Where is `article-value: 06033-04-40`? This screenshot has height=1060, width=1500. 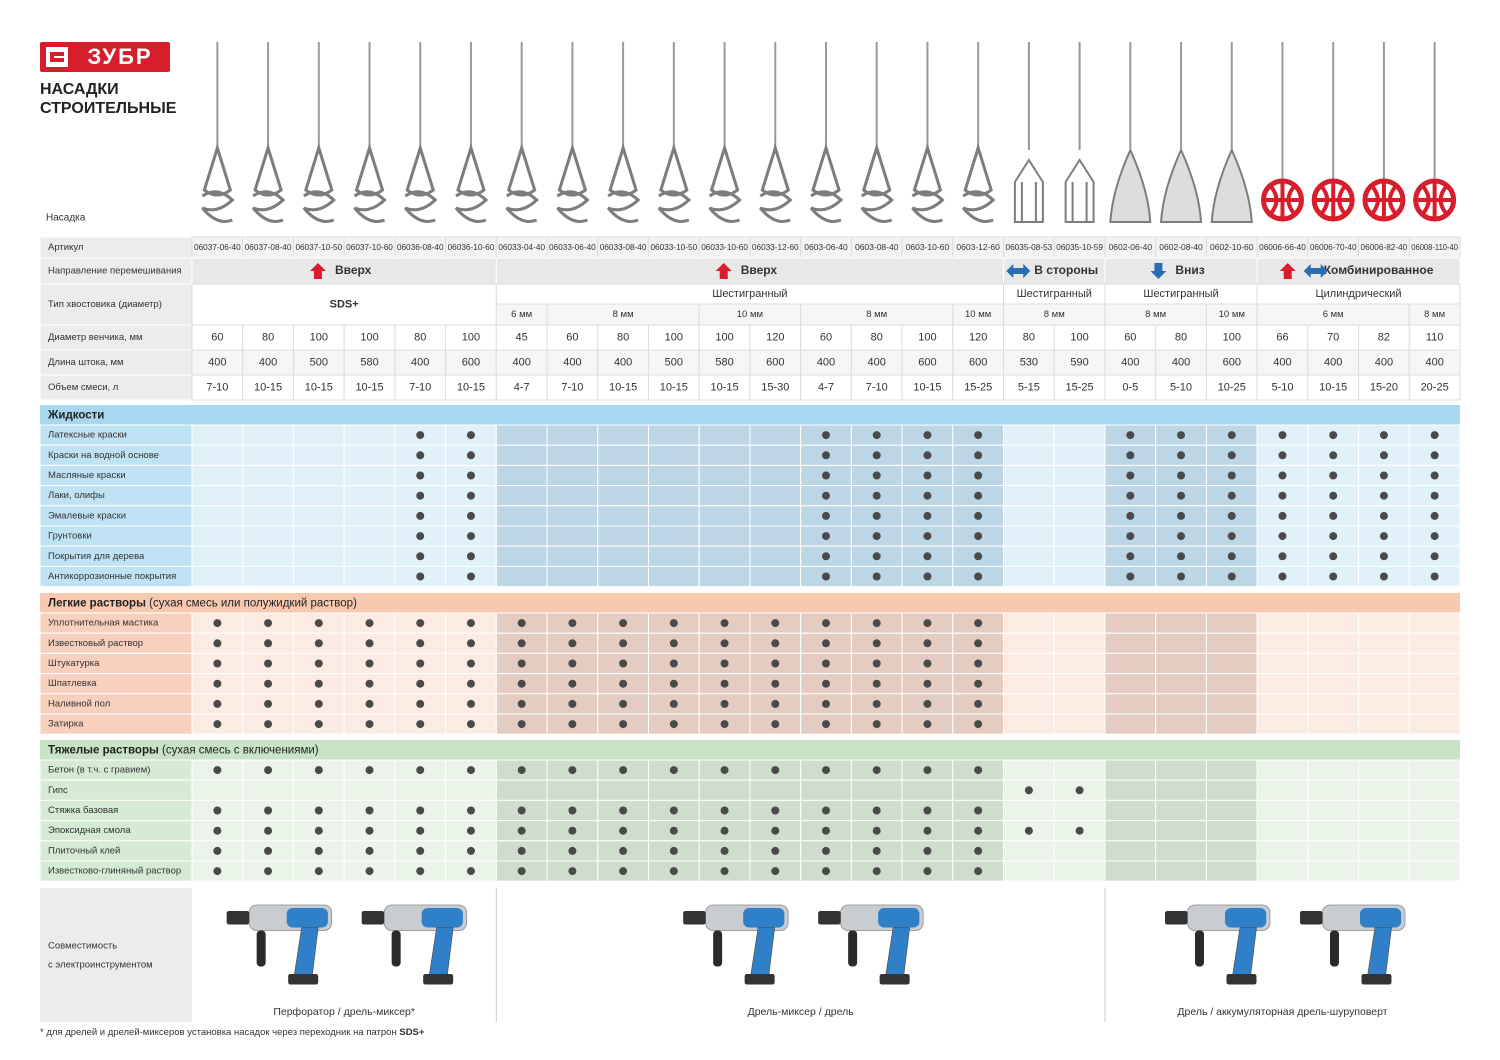
article-value: 06033-04-40 is located at coordinates (521, 247).